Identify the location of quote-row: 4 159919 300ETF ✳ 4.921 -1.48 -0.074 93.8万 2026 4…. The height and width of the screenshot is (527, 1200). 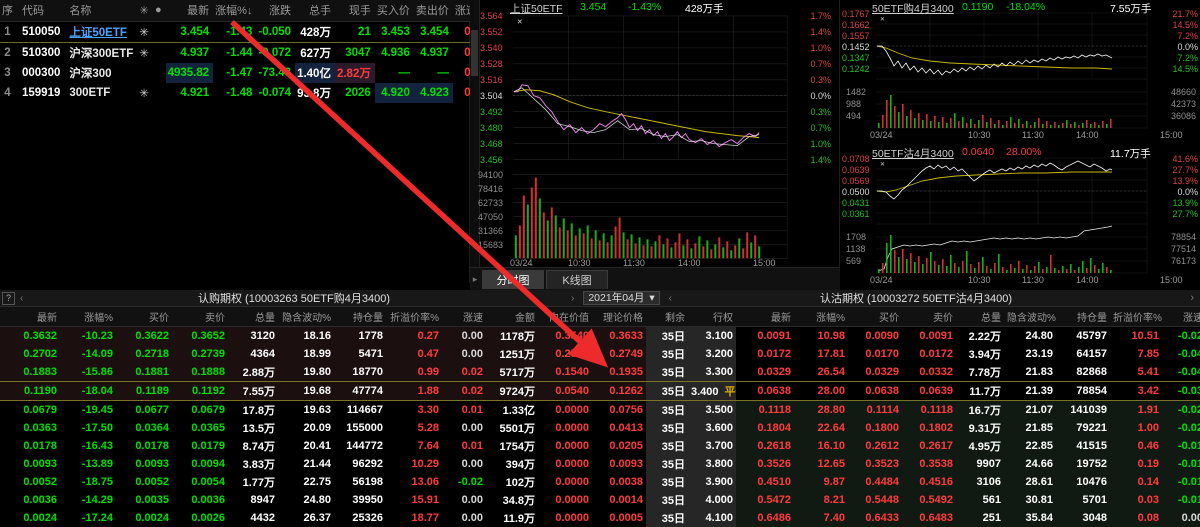
(254, 93).